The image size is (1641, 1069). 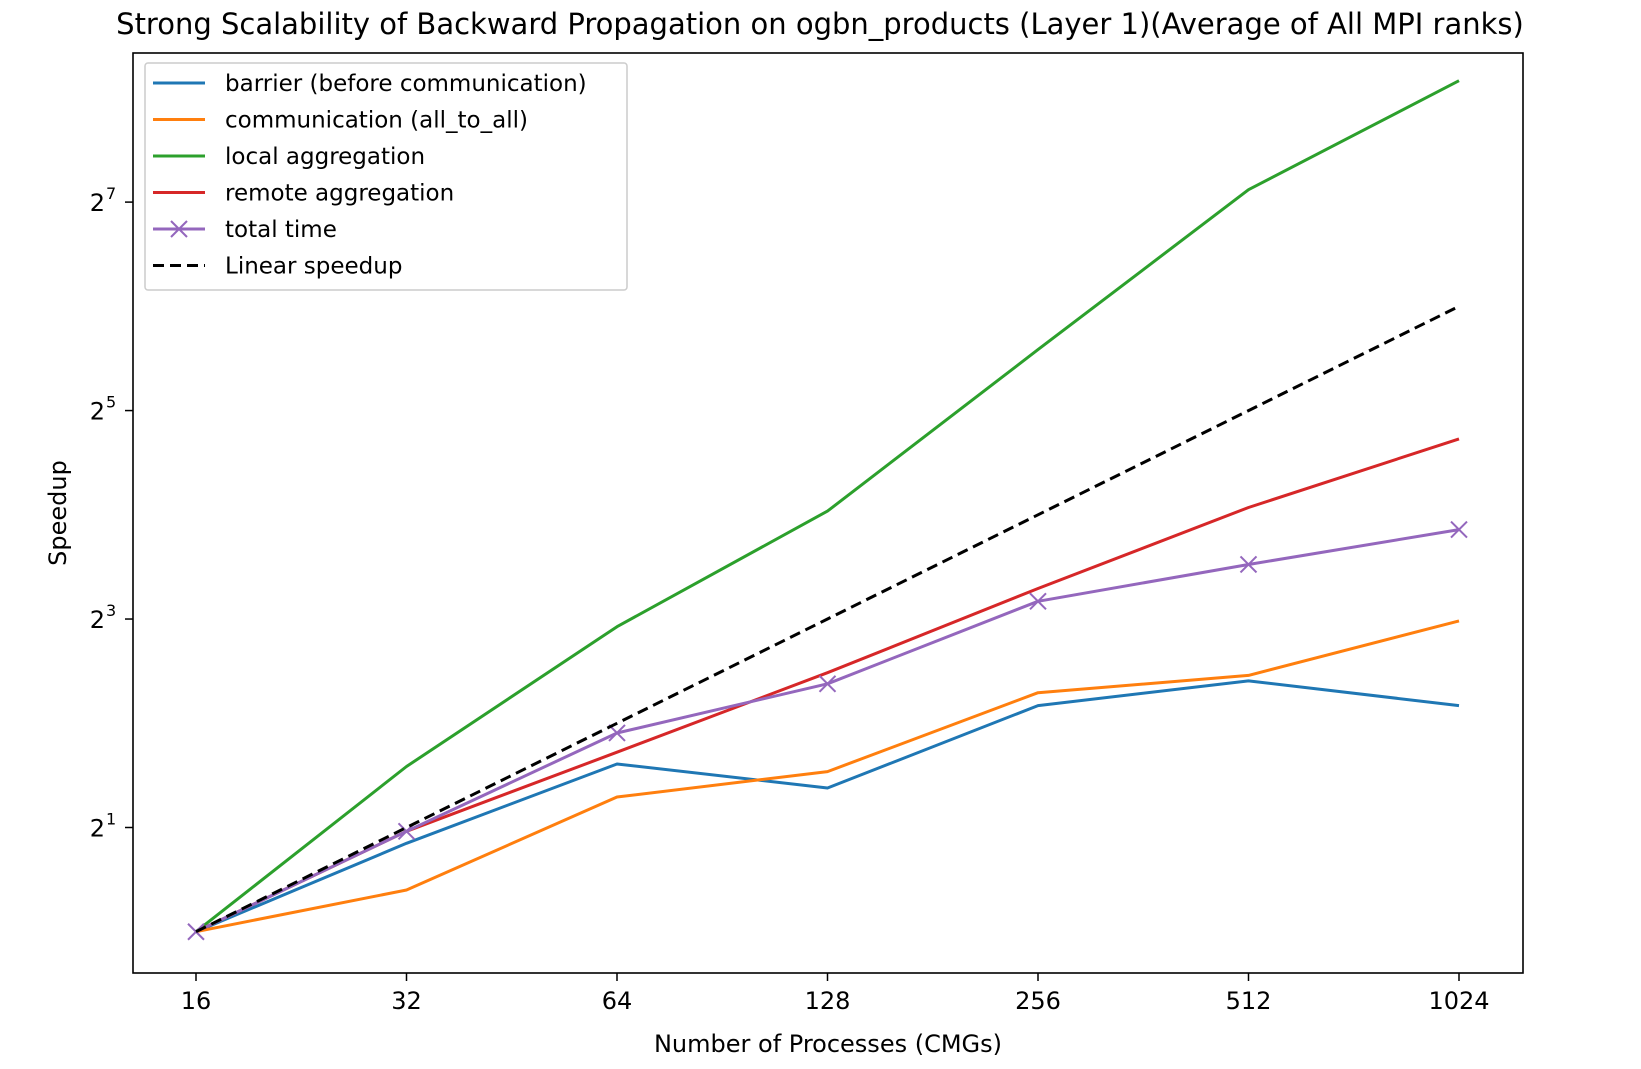 What do you see at coordinates (828, 1044) in the screenshot?
I see `x-axis-label: Number of Processes (CMGs)` at bounding box center [828, 1044].